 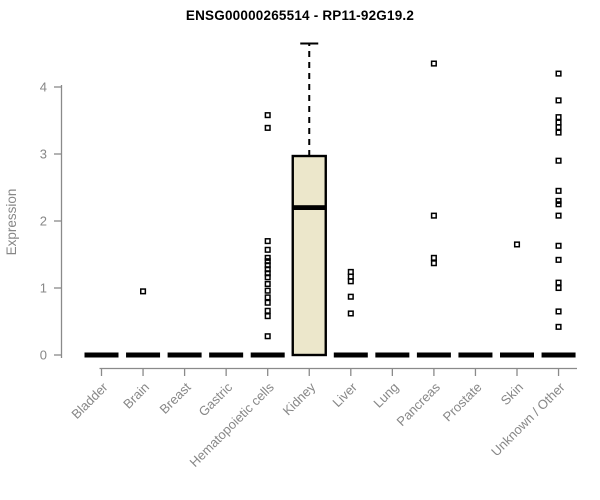 I want to click on collapsed-box-hematopoietic-cells, so click(x=267, y=355).